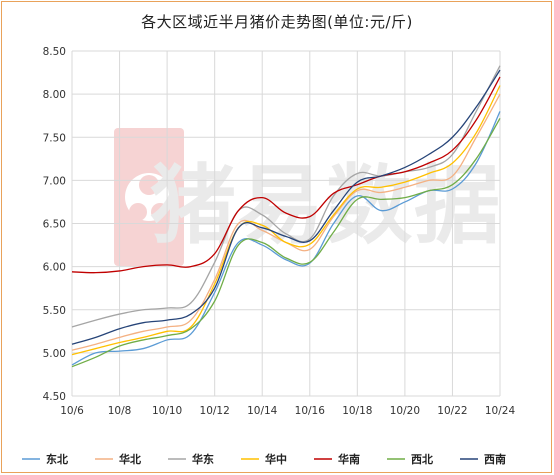 The height and width of the screenshot is (475, 554). I want to click on x-tick-label: 10/20, so click(405, 411).